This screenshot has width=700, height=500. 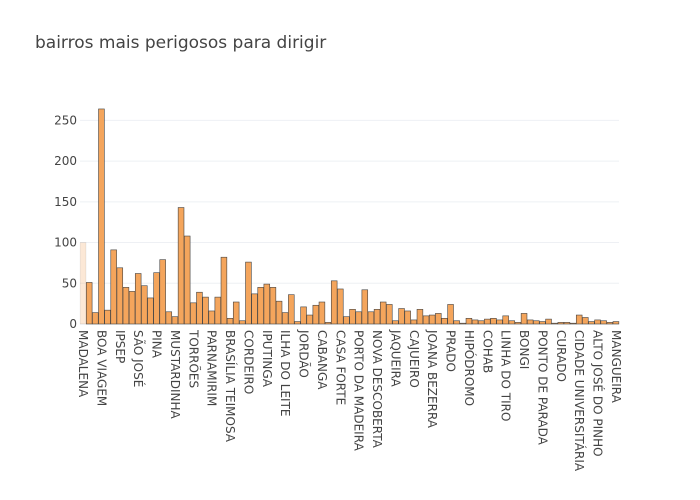 I want to click on bar-c56, so click(x=420, y=317).